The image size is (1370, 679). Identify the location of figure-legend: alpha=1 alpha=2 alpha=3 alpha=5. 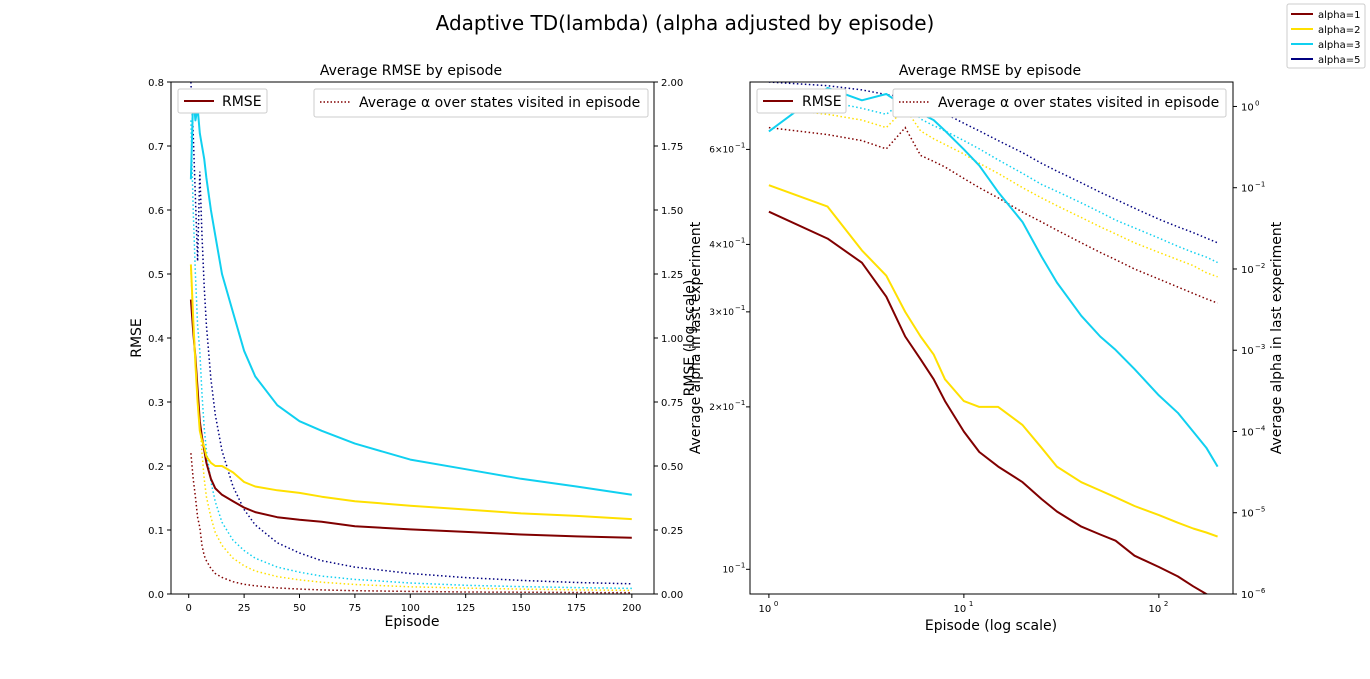
(1326, 36).